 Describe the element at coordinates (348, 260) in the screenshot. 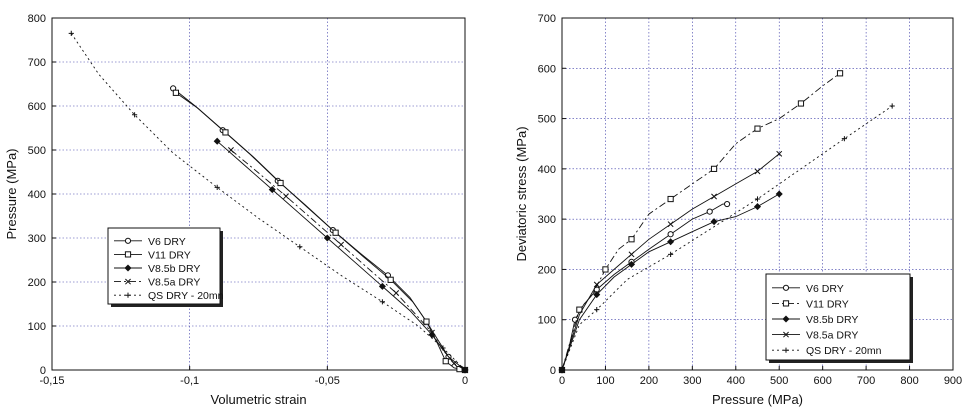

I see `series-line-v8-5a-dry` at that location.